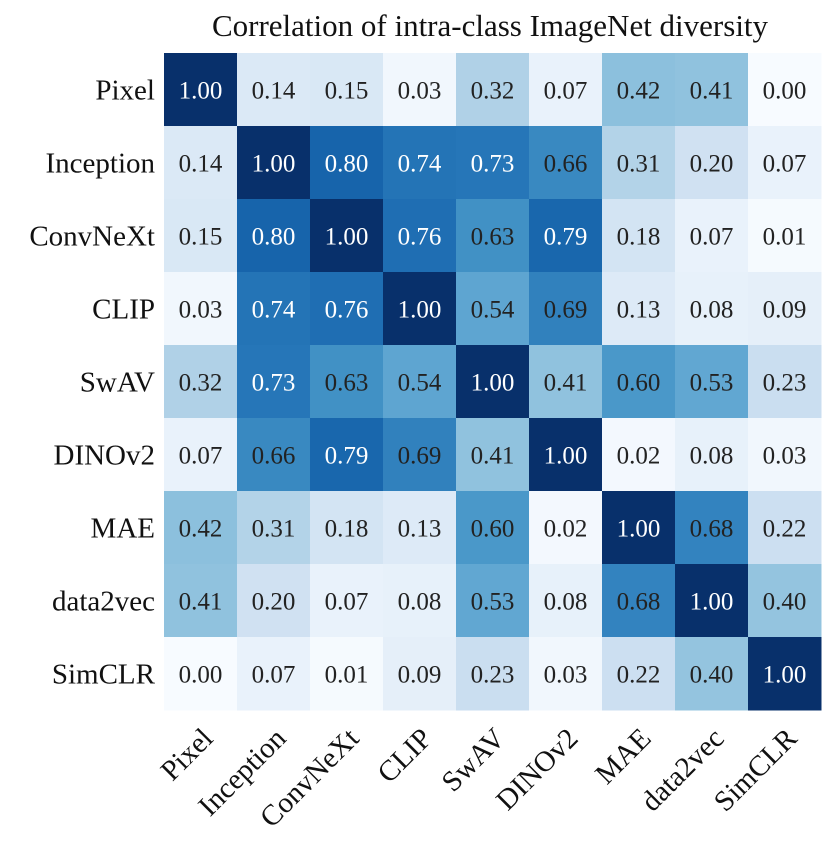 This screenshot has height=855, width=830. I want to click on heatmap-cell-data2vec-Pixel, so click(201, 601).